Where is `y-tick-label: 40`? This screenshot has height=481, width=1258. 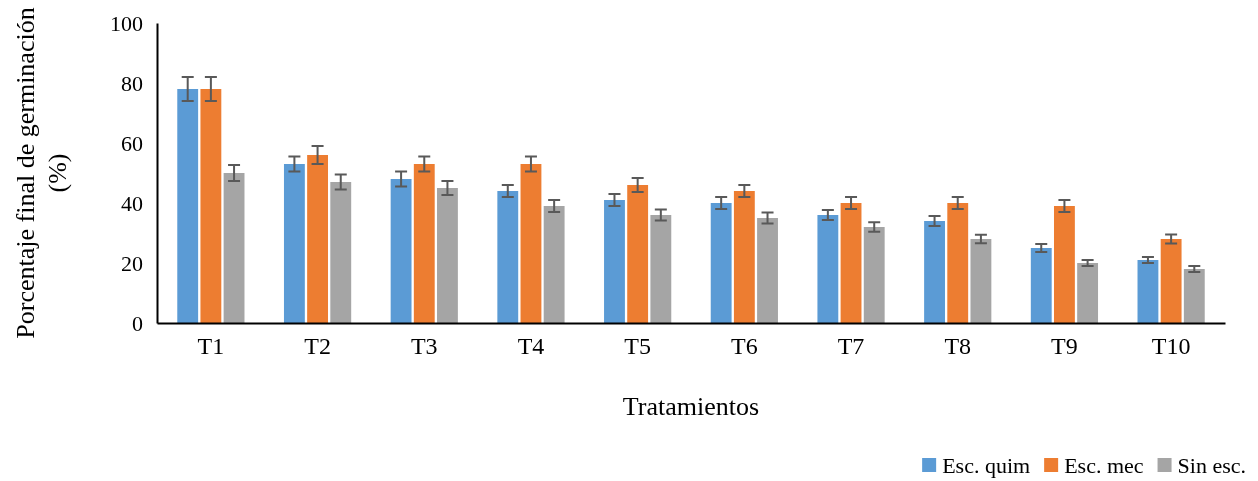 y-tick-label: 40 is located at coordinates (132, 203).